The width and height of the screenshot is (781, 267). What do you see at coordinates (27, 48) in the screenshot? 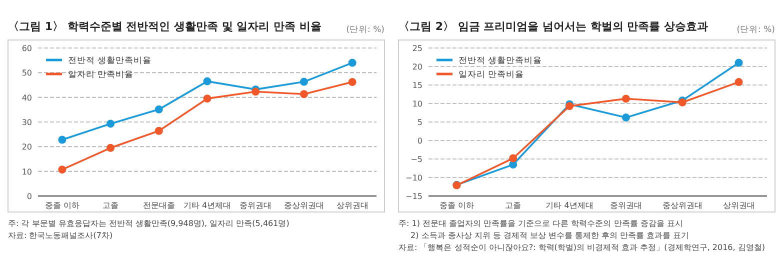
I see `y-tick-label: 60` at bounding box center [27, 48].